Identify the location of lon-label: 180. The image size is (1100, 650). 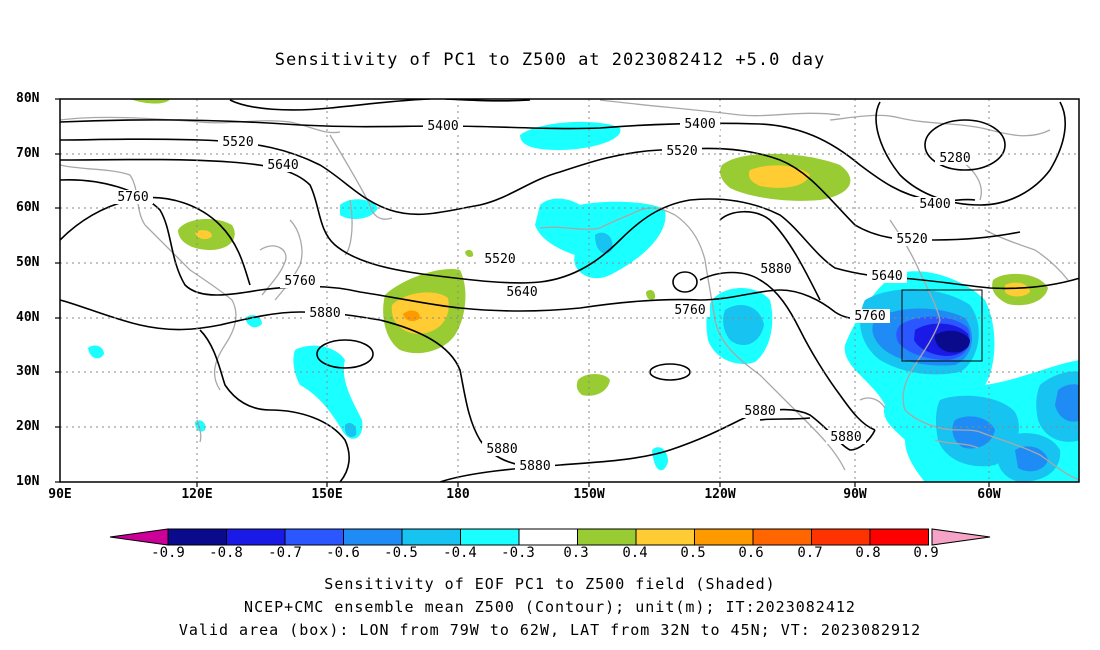
(458, 494).